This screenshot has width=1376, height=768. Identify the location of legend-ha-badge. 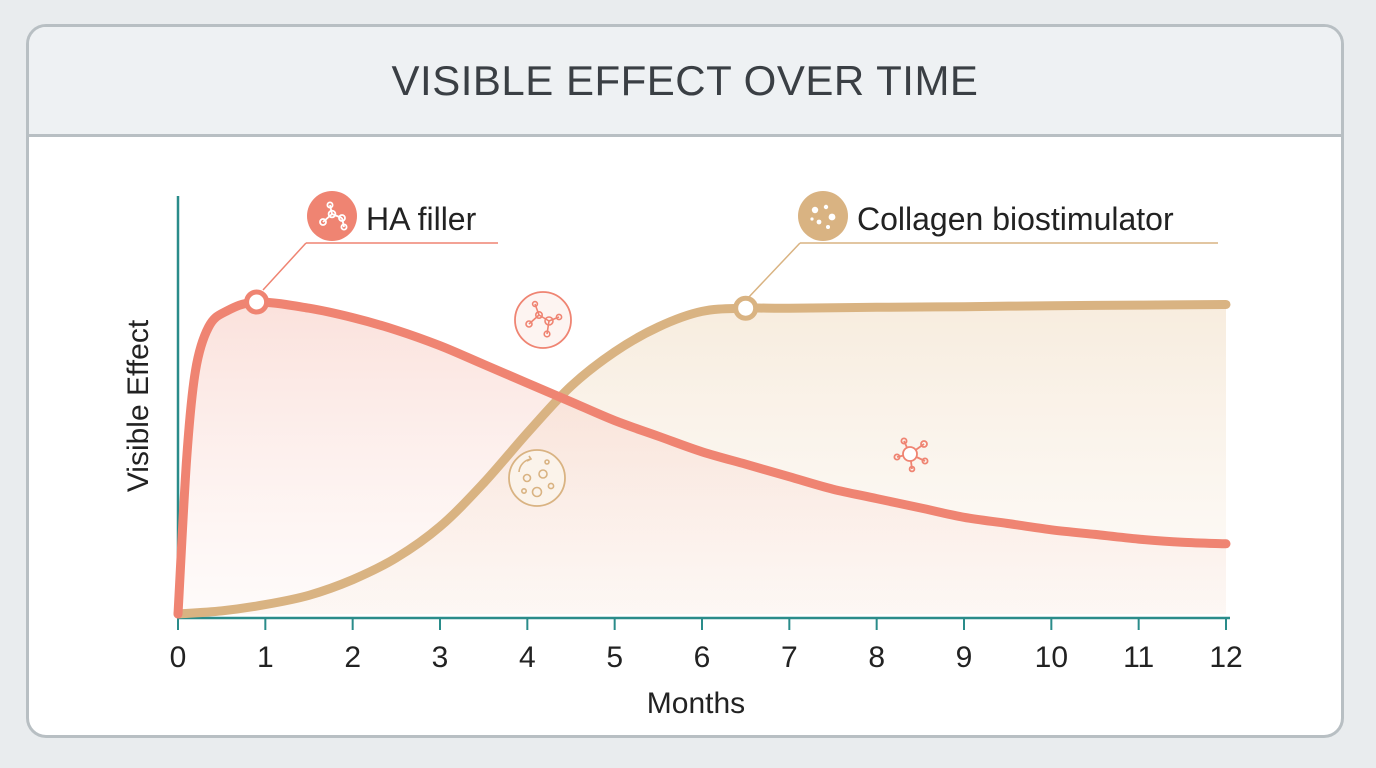
(332, 216).